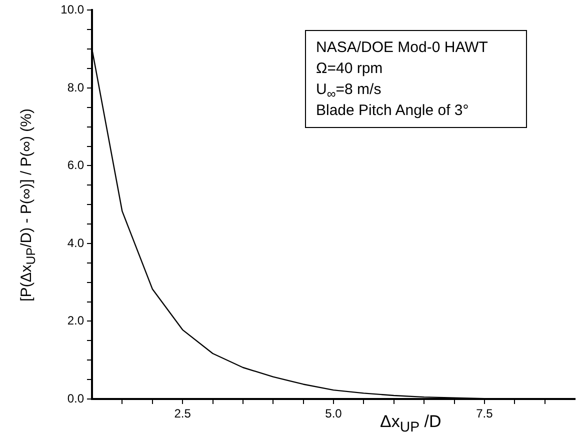  Describe the element at coordinates (393, 111) in the screenshot. I see `annotation: Blade Pitch Angle of 3°` at that location.